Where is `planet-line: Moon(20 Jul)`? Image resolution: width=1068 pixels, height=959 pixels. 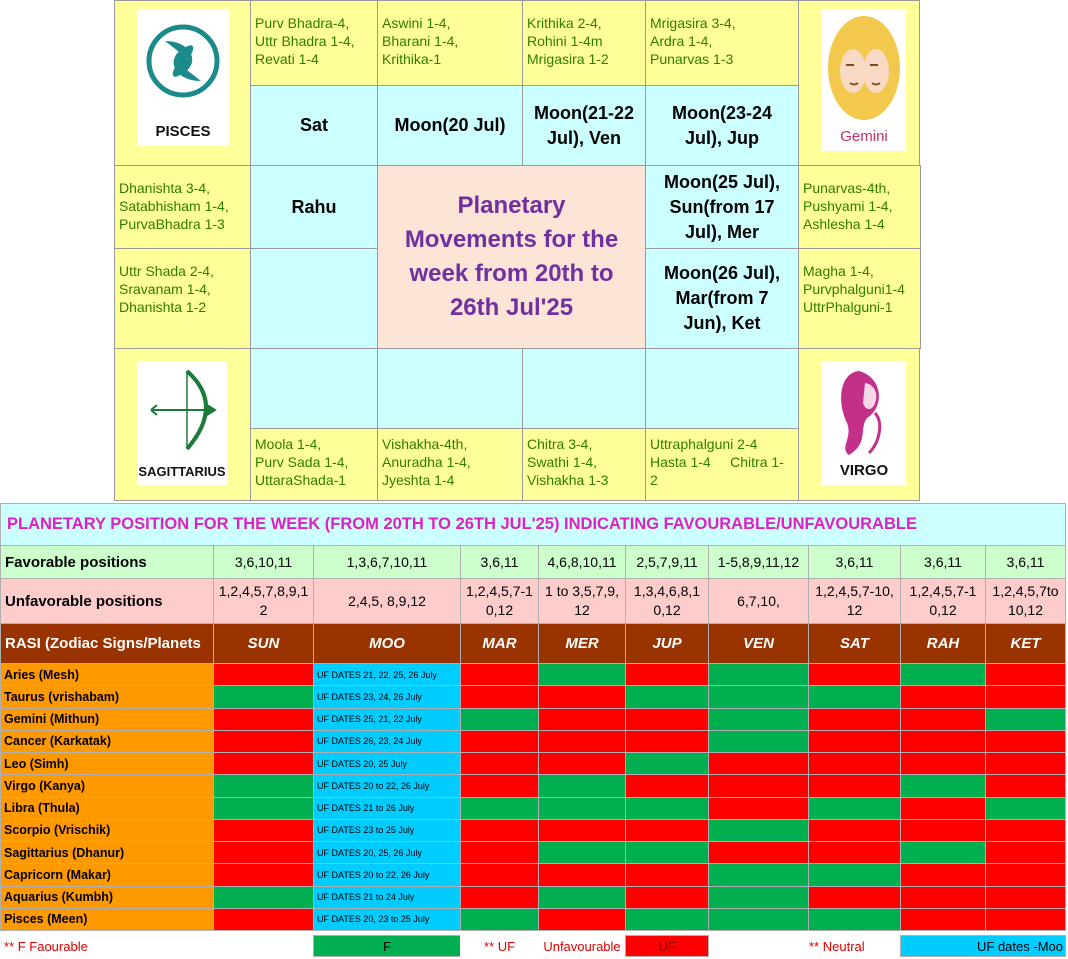
planet-line: Moon(20 Jul) is located at coordinates (450, 125).